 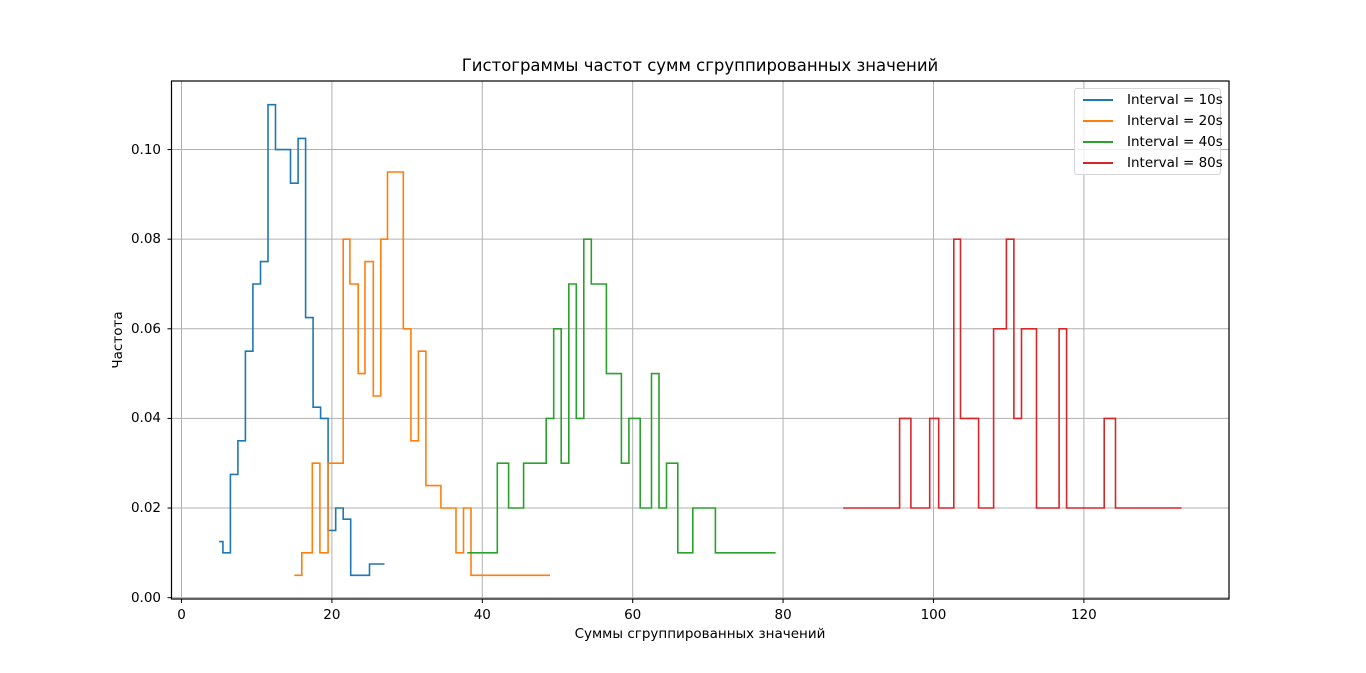 I want to click on x-tick-label: 60, so click(x=633, y=615).